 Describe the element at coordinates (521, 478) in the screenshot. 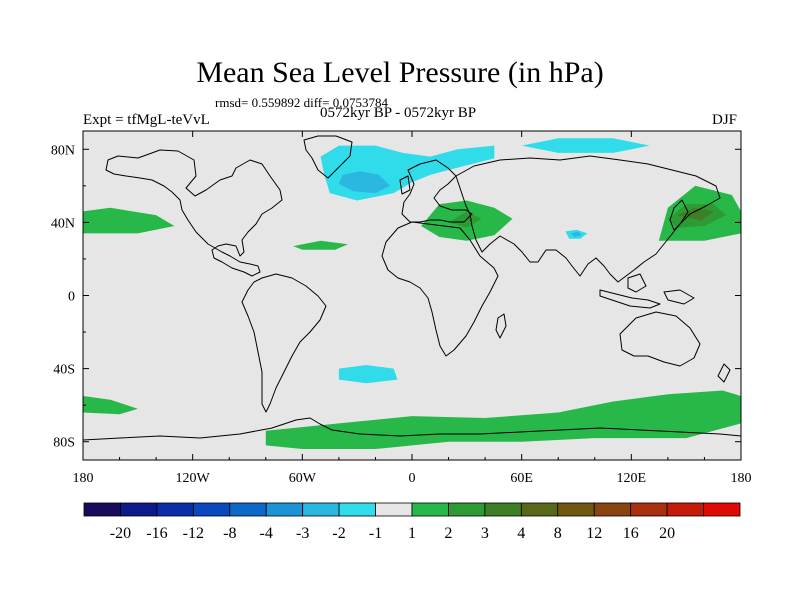

I see `x-tick-label: 60E` at that location.